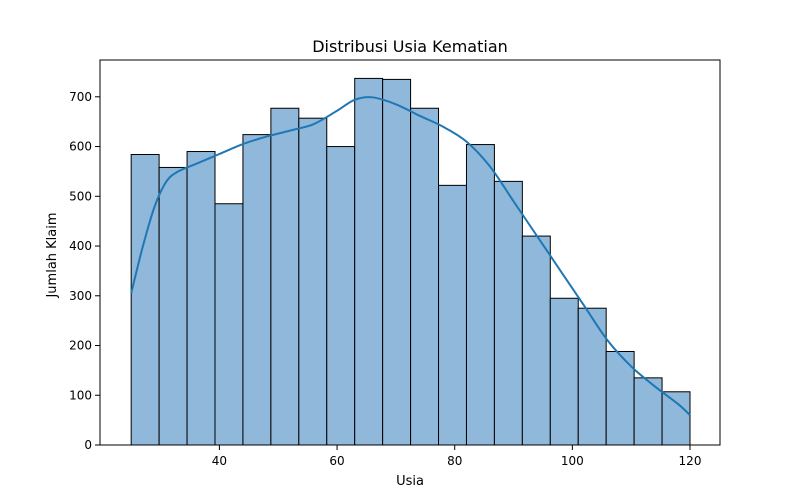 The height and width of the screenshot is (500, 800). I want to click on y-tick-label: 500, so click(80, 196).